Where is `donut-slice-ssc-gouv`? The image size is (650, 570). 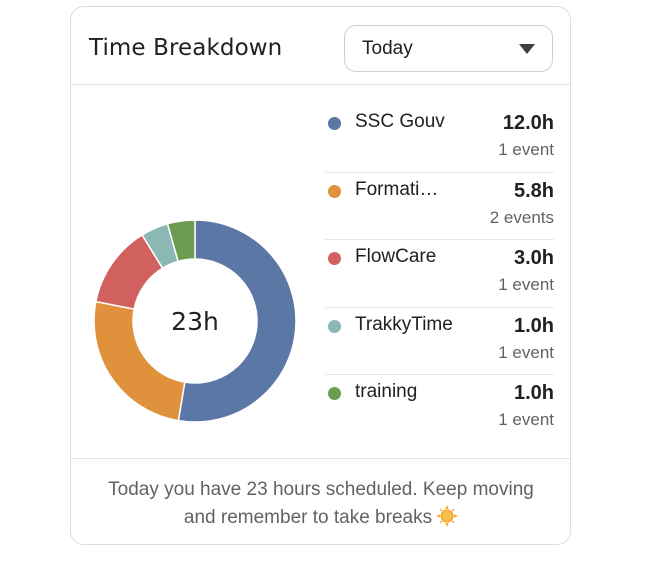 donut-slice-ssc-gouv is located at coordinates (237, 321).